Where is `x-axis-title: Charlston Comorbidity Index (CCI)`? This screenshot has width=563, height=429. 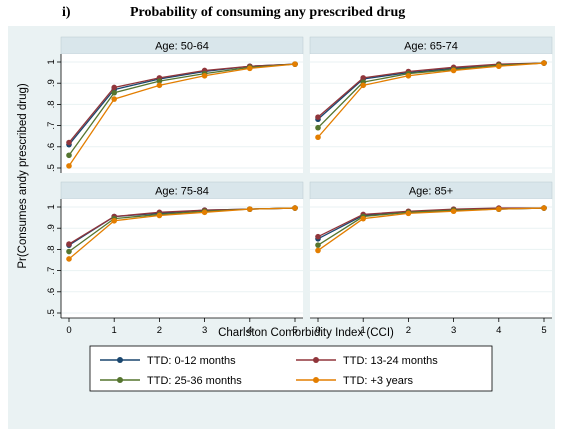 x-axis-title: Charlston Comorbidity Index (CCI) is located at coordinates (306, 333).